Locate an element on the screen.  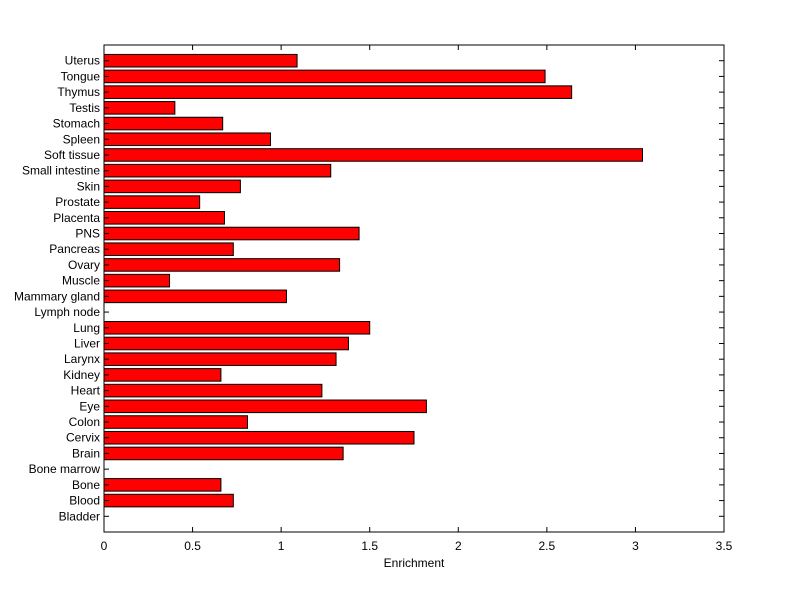
x-tick-label: 3 is located at coordinates (635, 546).